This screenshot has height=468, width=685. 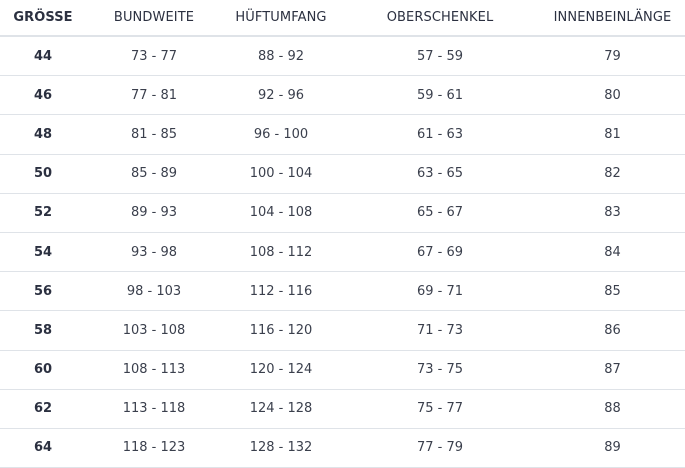 I want to click on cell-inseam: 84, so click(x=612, y=252).